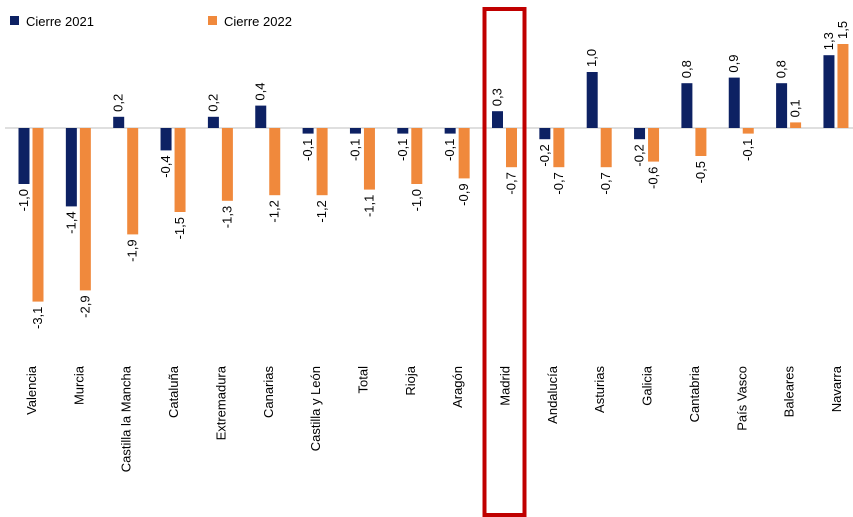  I want to click on x-tick-label: País Vasco, so click(741, 398).